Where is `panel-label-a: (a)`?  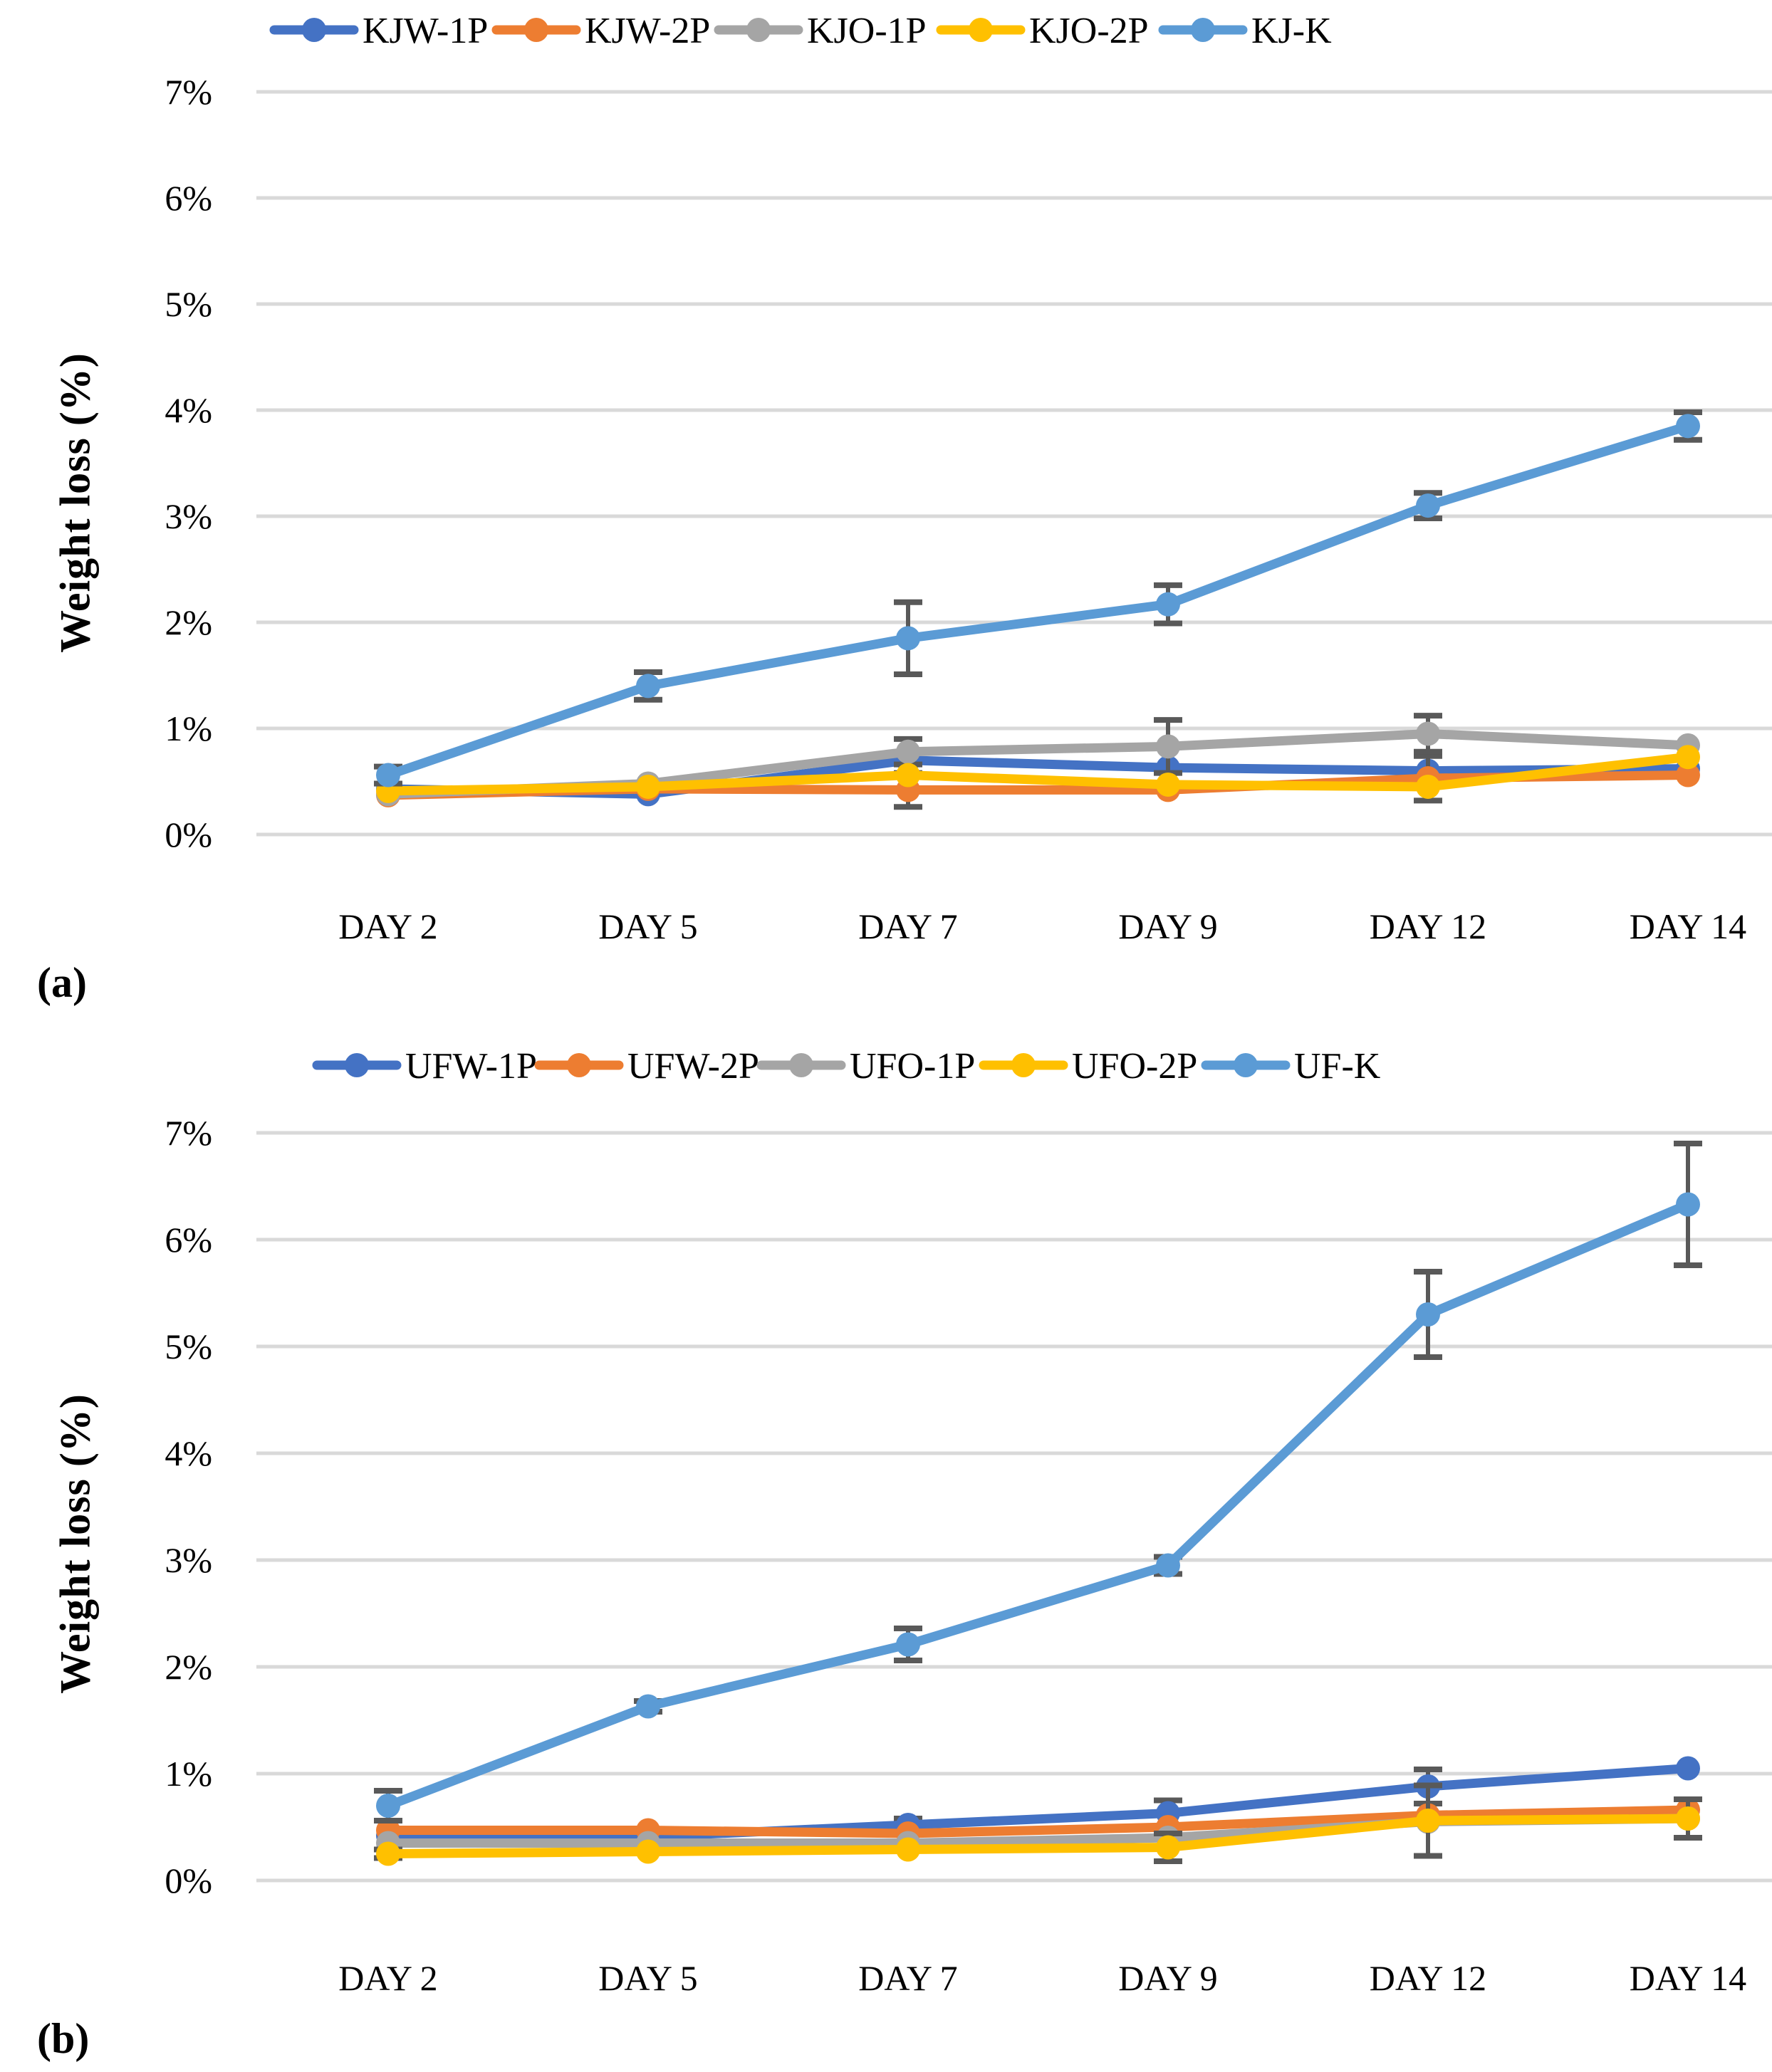
panel-label-a: (a) is located at coordinates (62, 982).